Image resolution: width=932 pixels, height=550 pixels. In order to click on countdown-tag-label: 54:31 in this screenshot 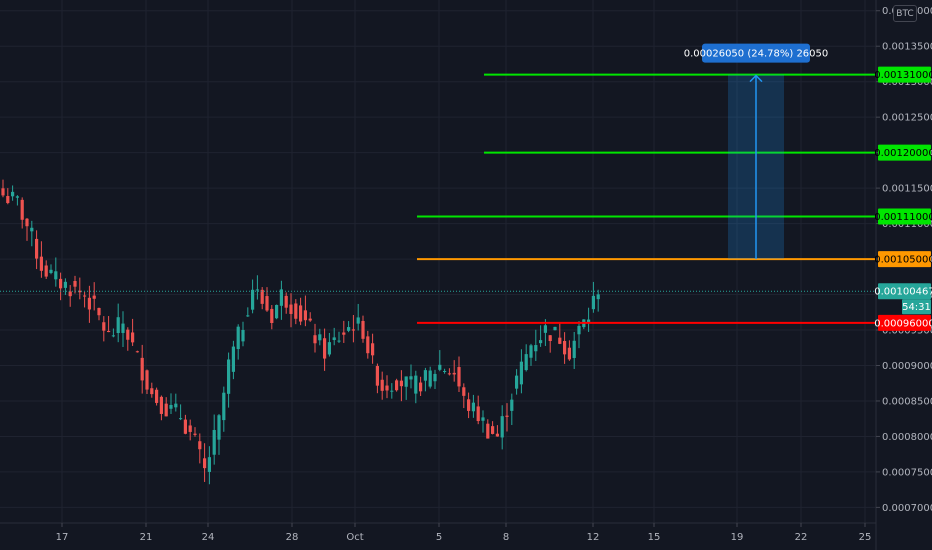, I will do `click(916, 307)`.